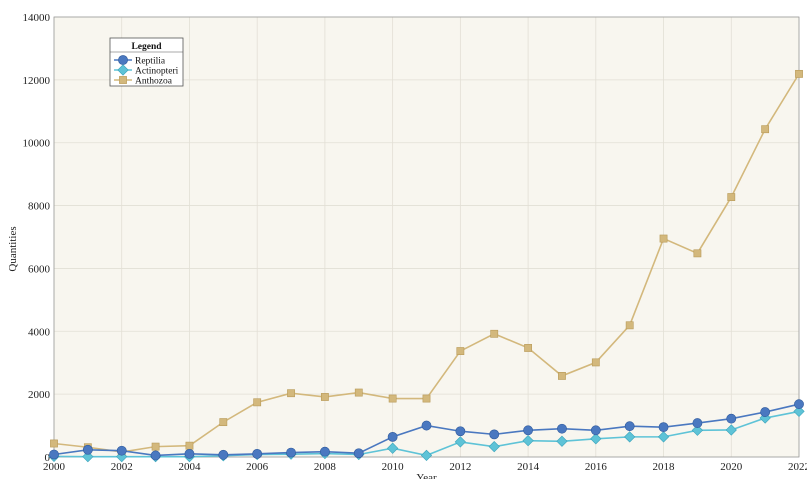 This screenshot has width=807, height=484. What do you see at coordinates (48, 458) in the screenshot?
I see `y-tick-label: 0` at bounding box center [48, 458].